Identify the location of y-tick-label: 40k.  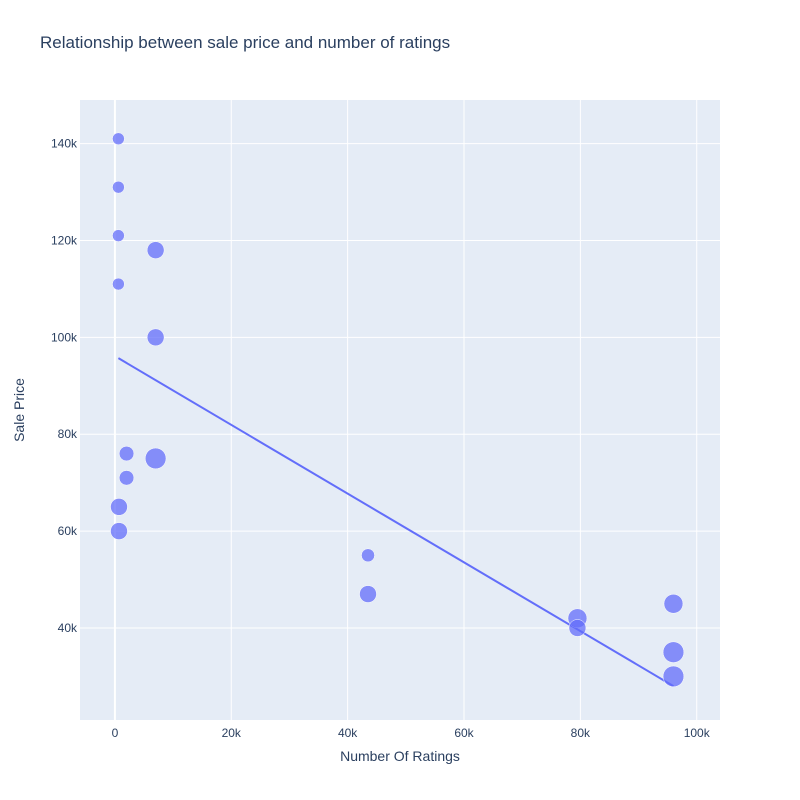
(68, 628).